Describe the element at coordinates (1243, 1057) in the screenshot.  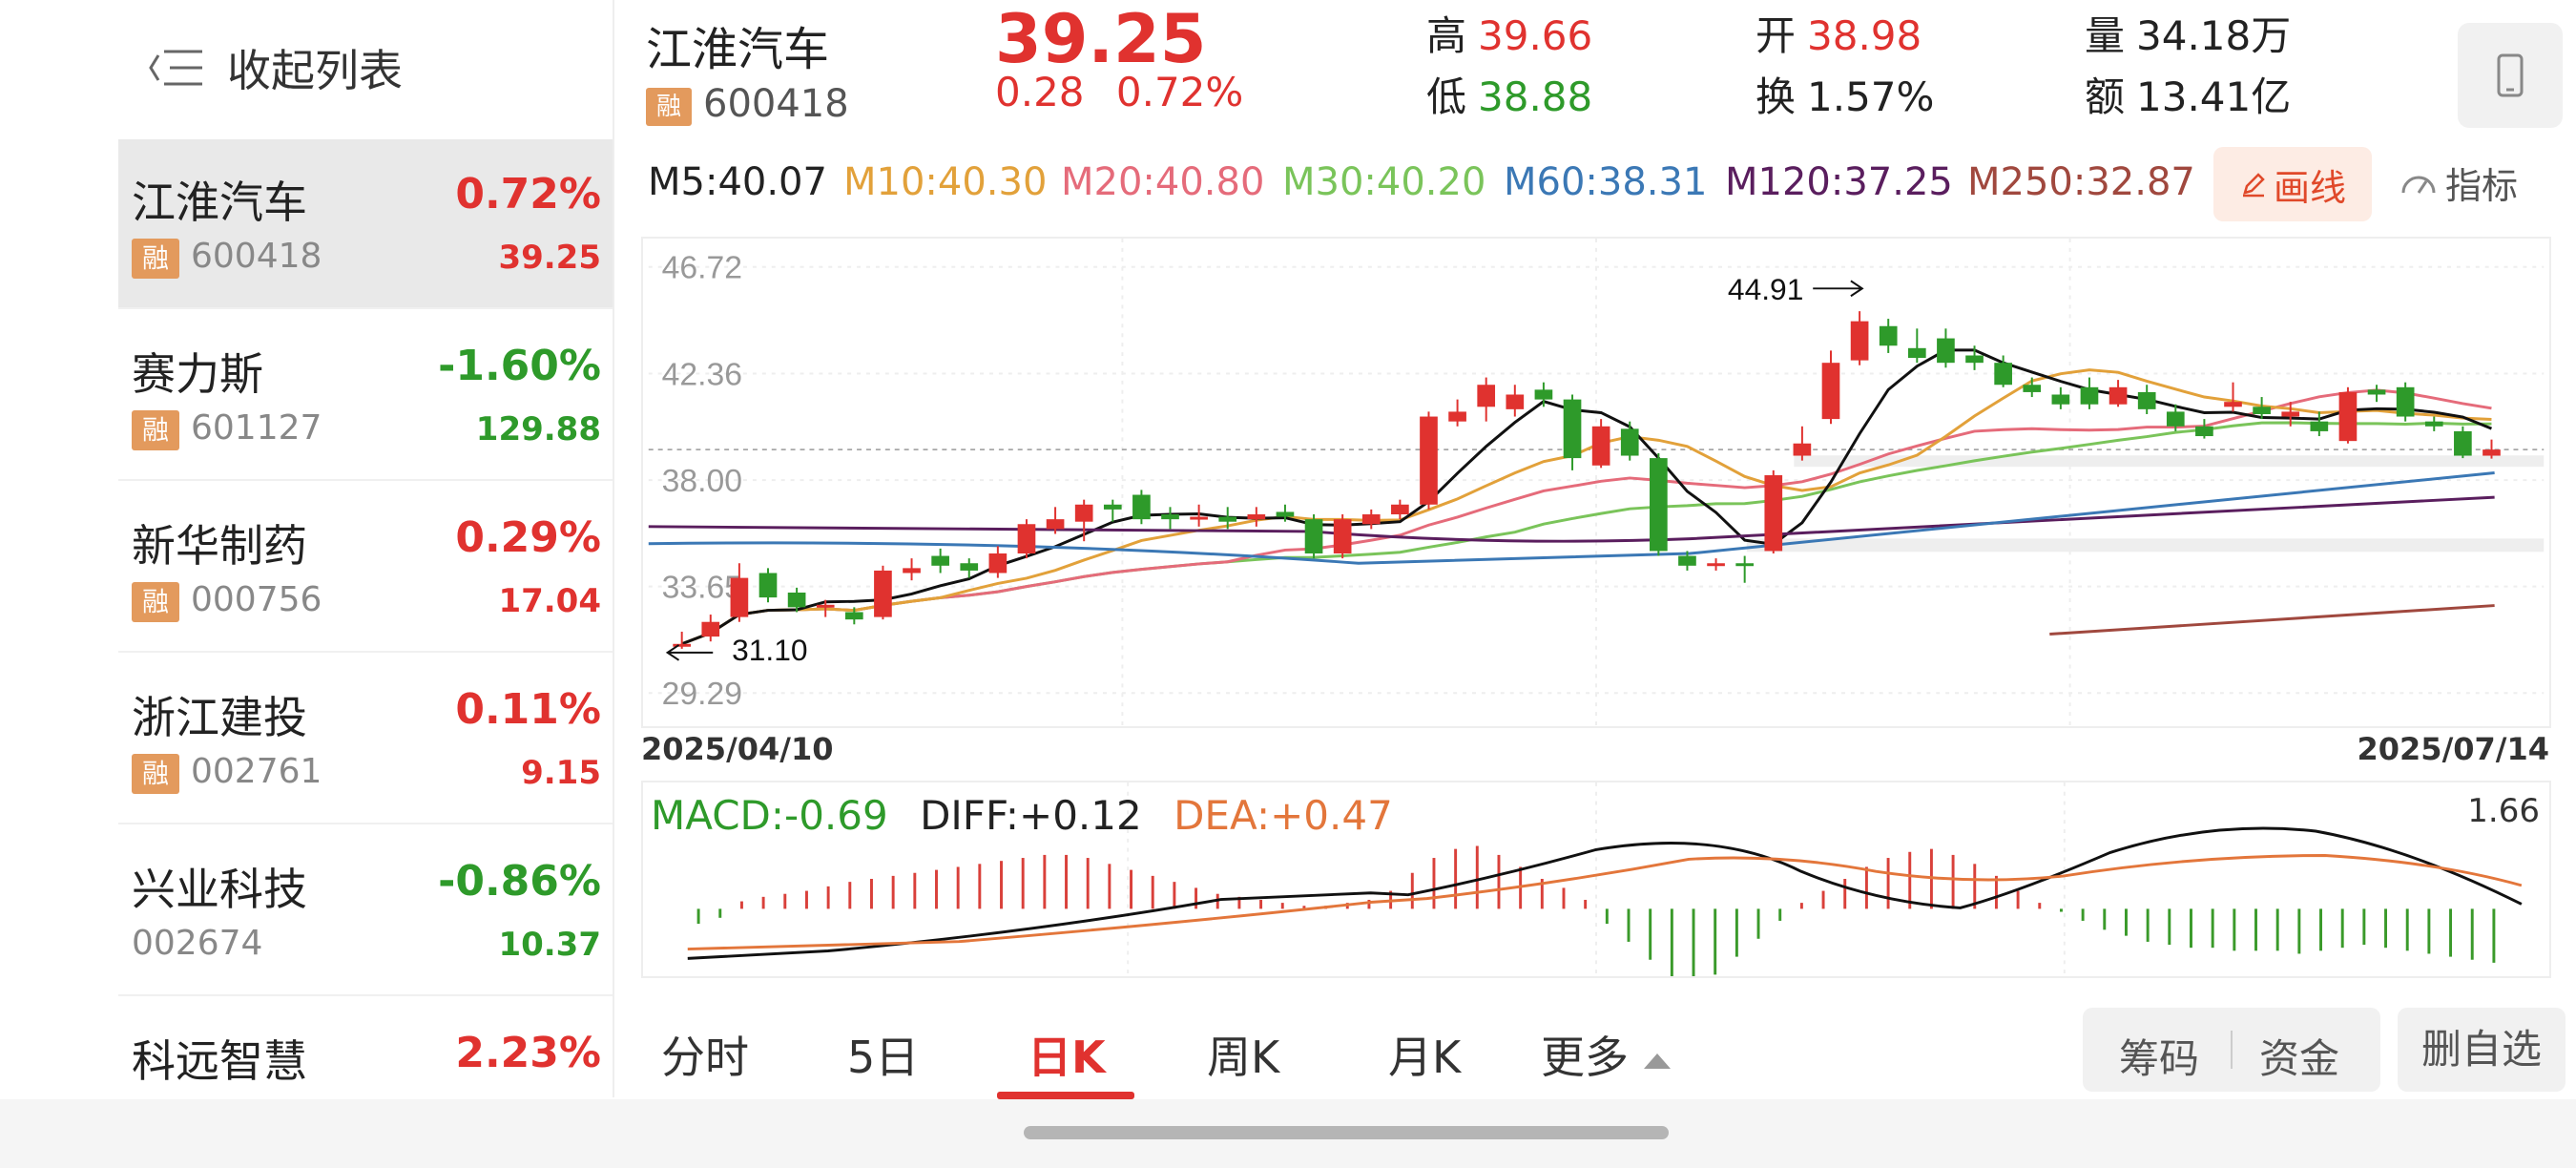
I see `tab-weekly-k: 周K` at that location.